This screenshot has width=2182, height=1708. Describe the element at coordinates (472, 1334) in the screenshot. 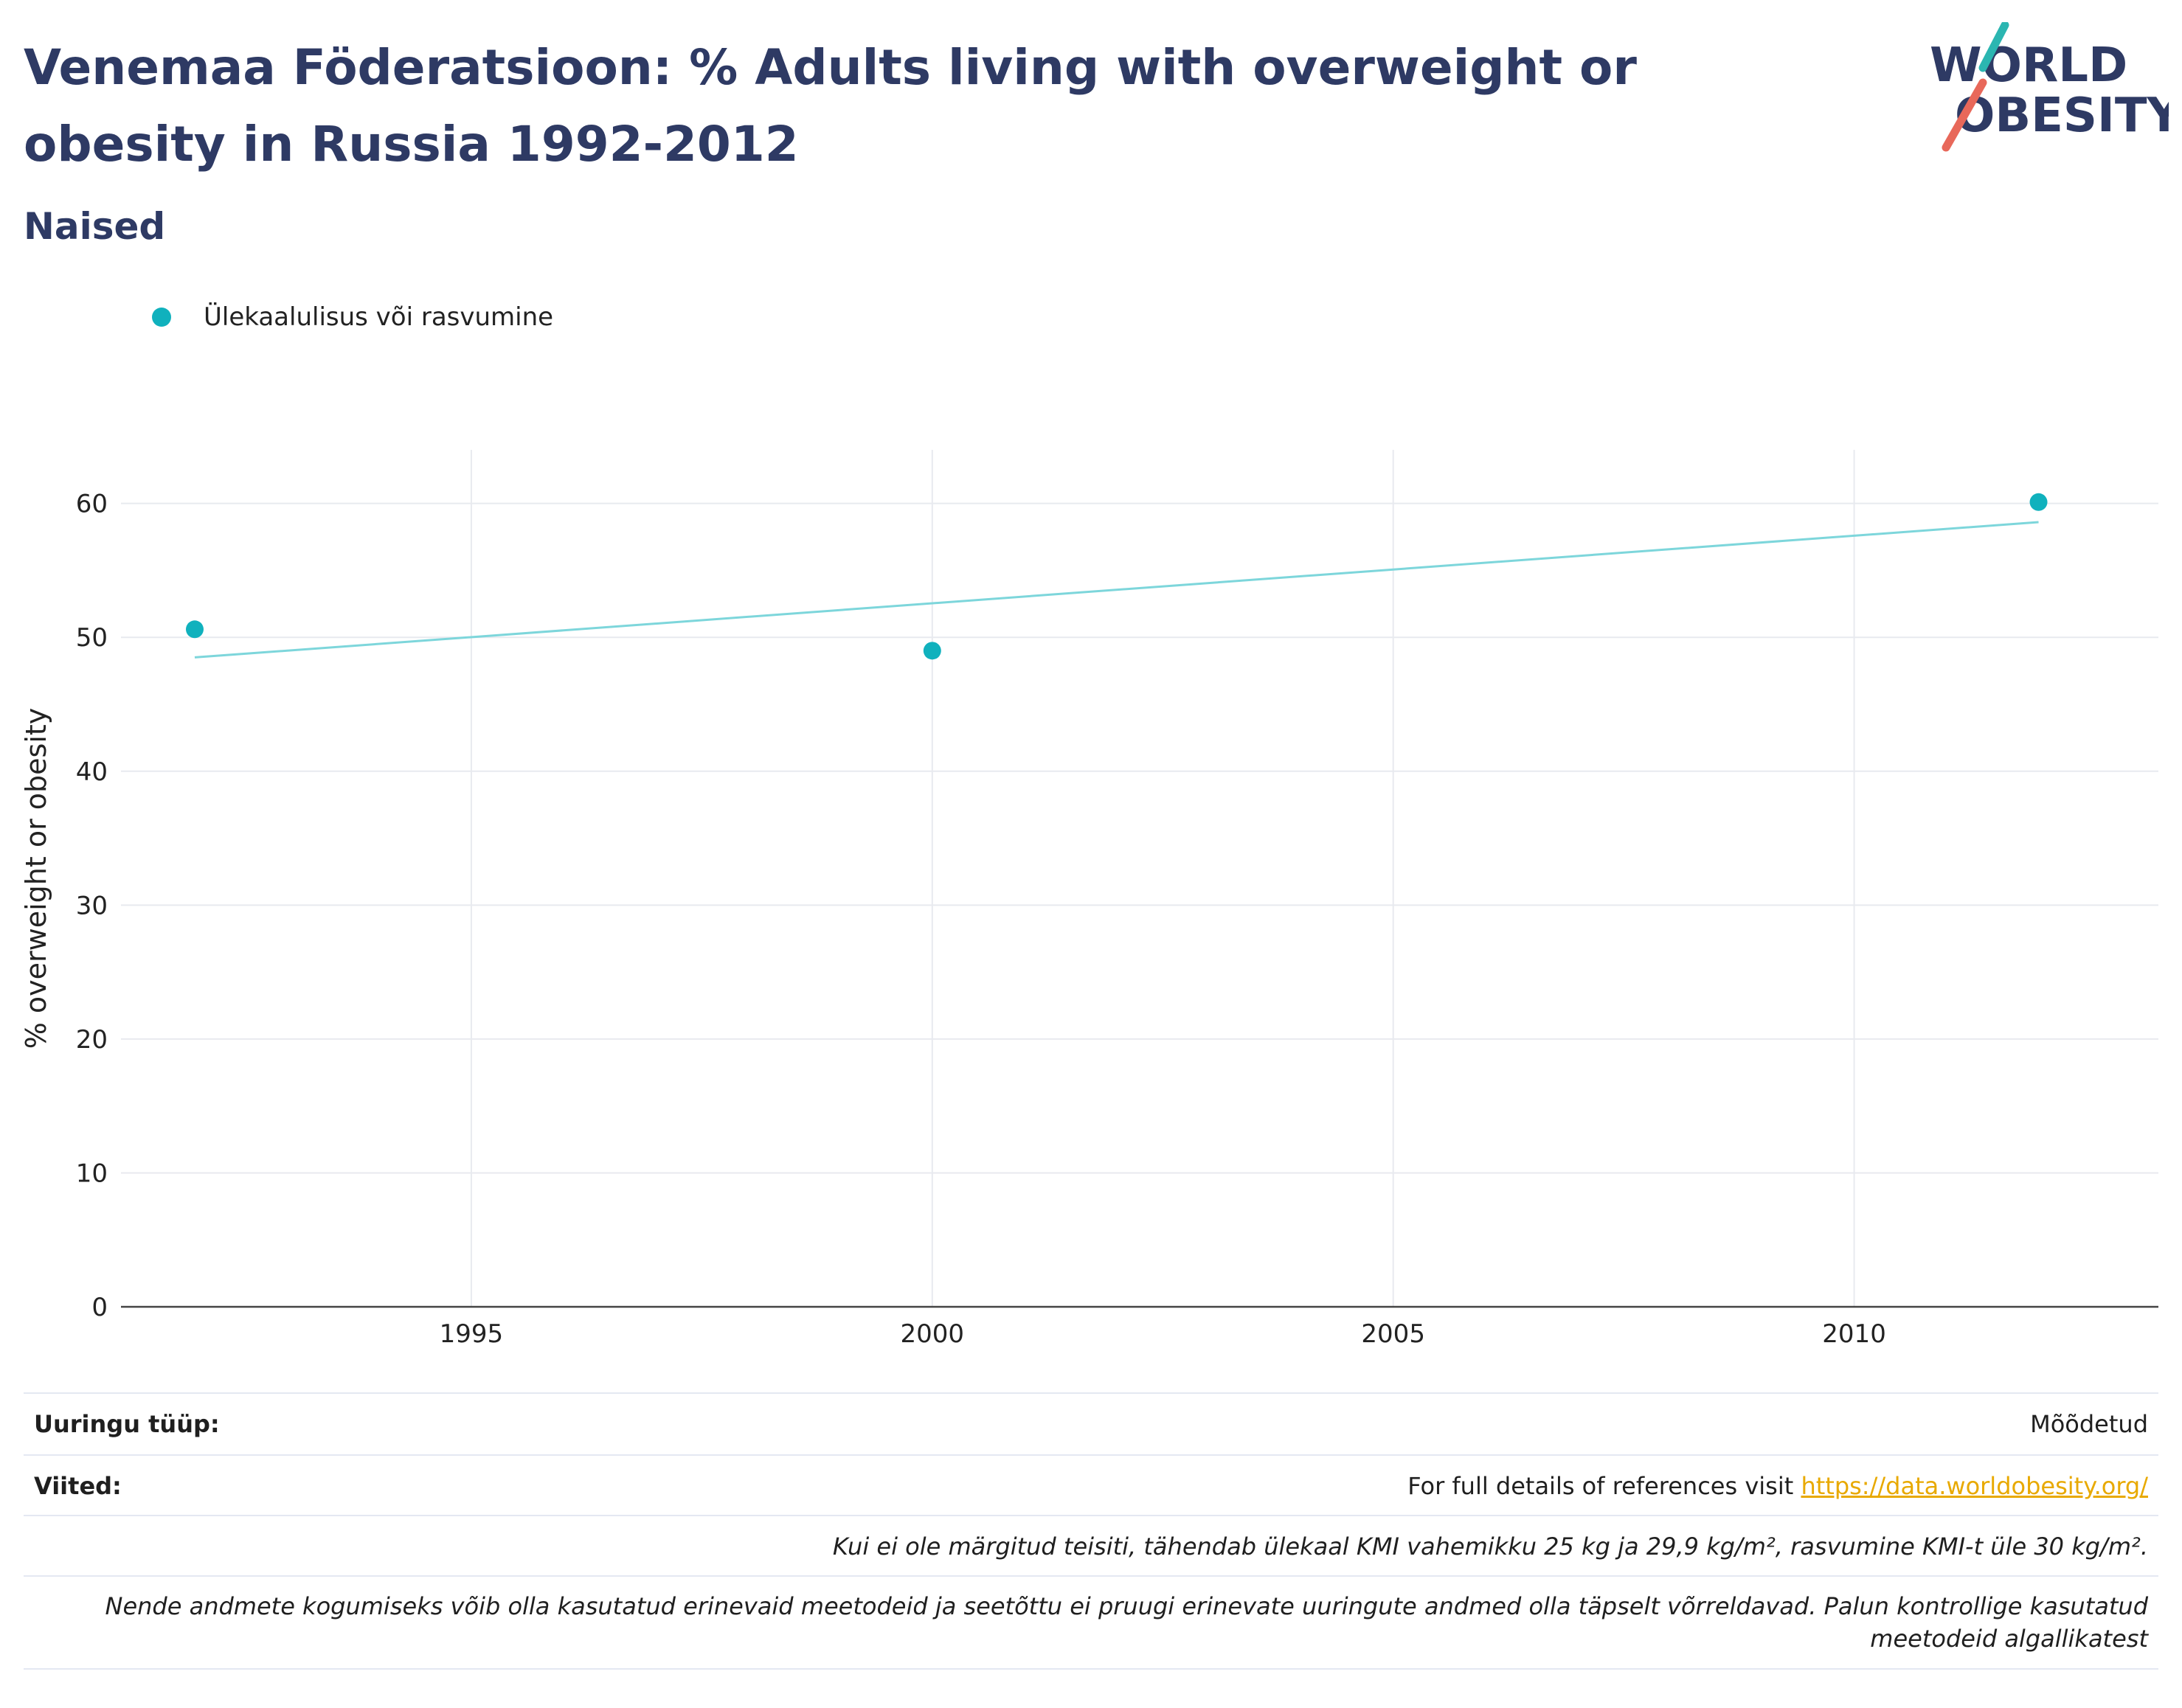

I see `x-tick-label: 1995` at that location.